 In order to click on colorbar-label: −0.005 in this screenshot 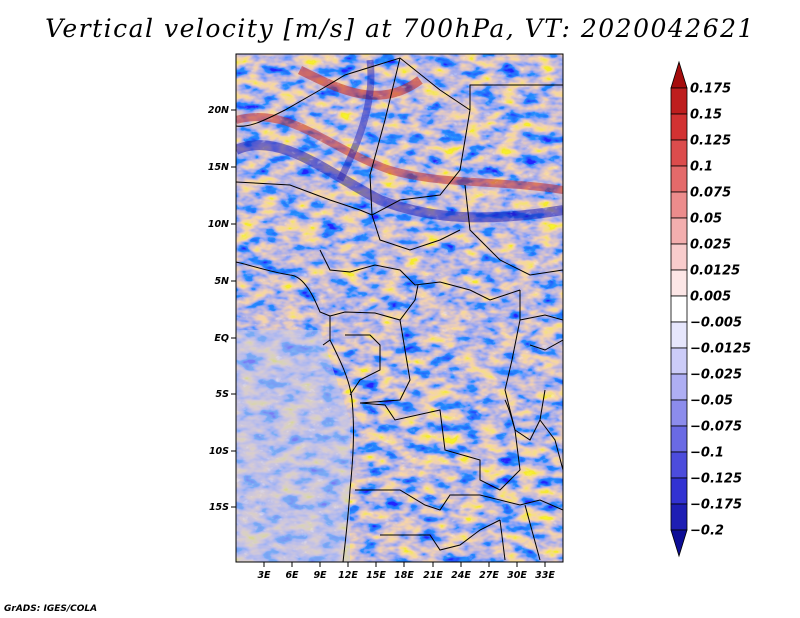, I will do `click(716, 323)`.